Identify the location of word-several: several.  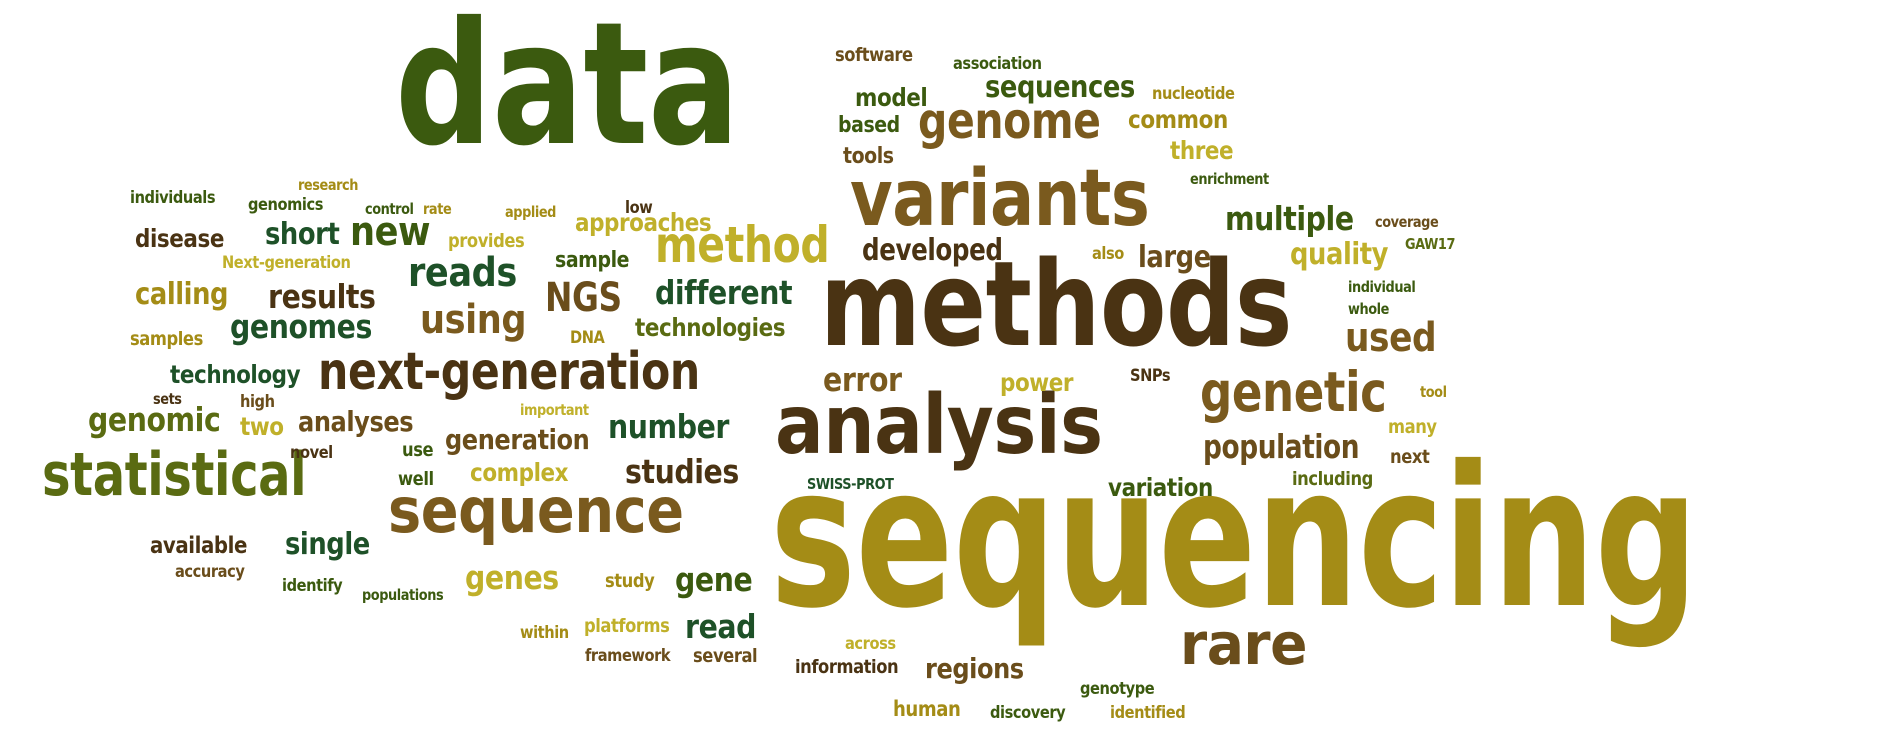
(725, 656).